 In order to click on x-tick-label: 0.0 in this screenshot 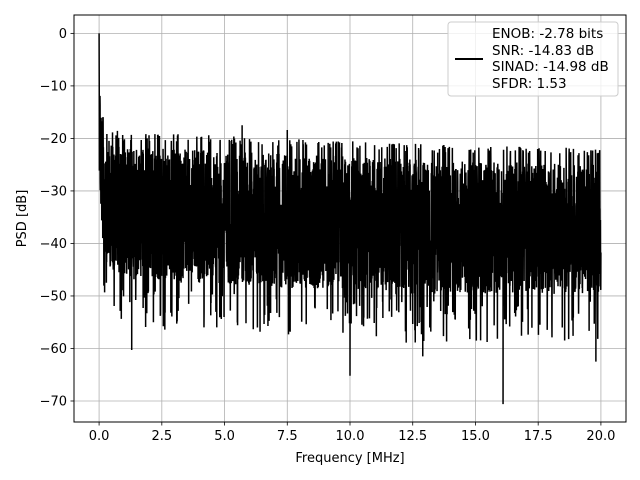, I will do `click(99, 436)`.